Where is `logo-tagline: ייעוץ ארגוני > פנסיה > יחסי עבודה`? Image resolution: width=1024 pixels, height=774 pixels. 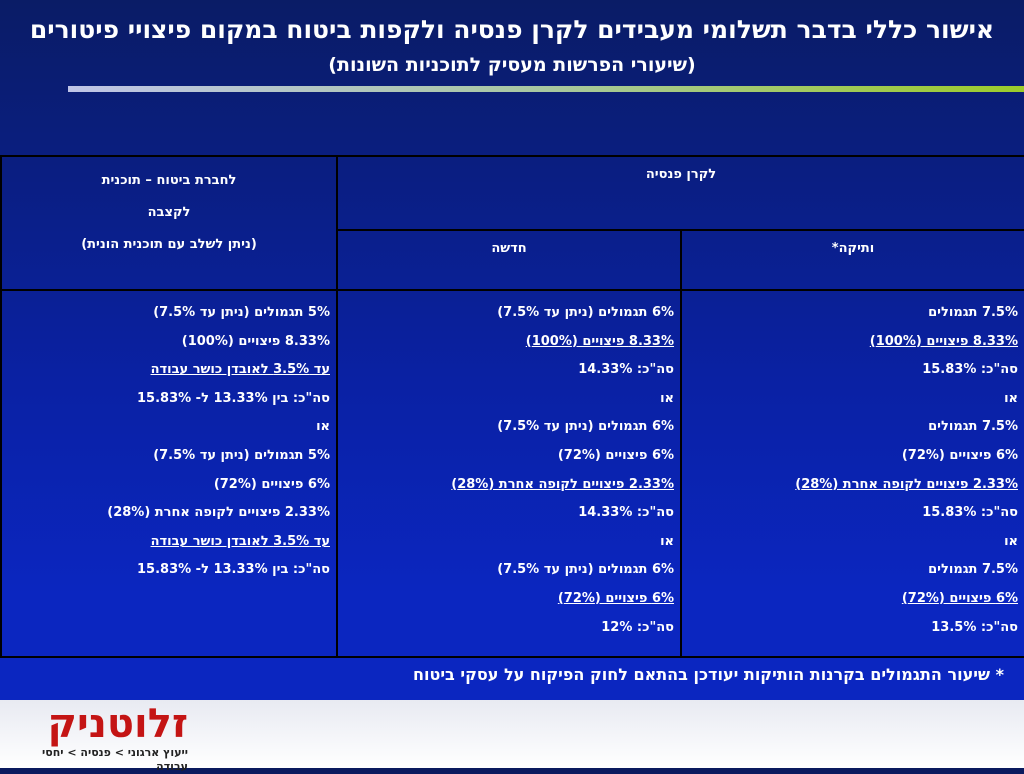
logo-tagline: ייעוץ ארגוני > פנסיה > יחסי עבודה is located at coordinates (115, 759).